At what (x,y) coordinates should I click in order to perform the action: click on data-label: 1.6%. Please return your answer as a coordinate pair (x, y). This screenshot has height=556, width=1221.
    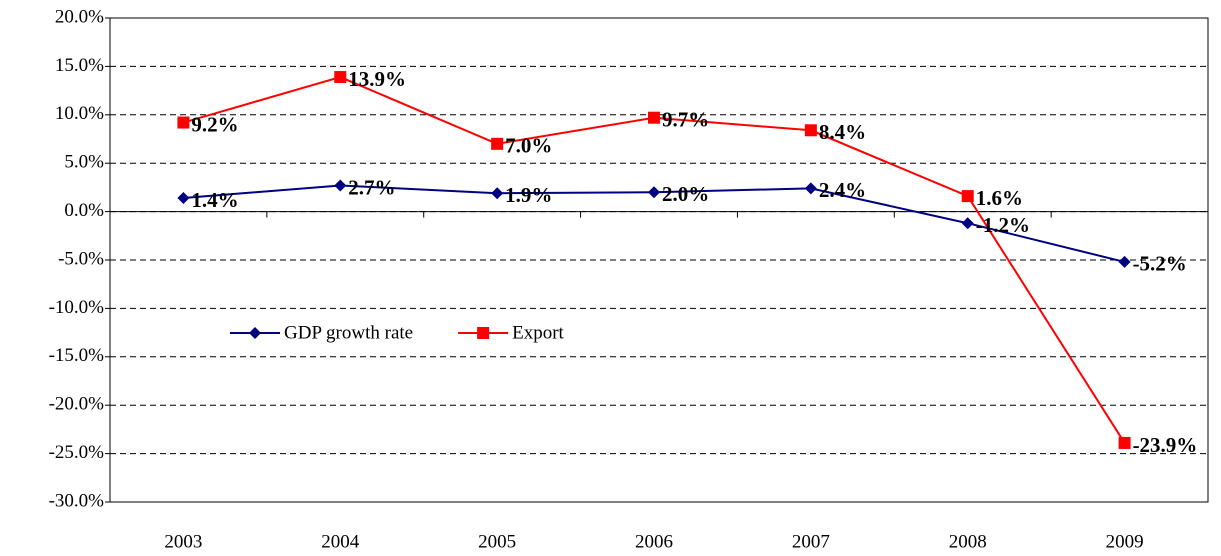
    Looking at the image, I should click on (999, 198).